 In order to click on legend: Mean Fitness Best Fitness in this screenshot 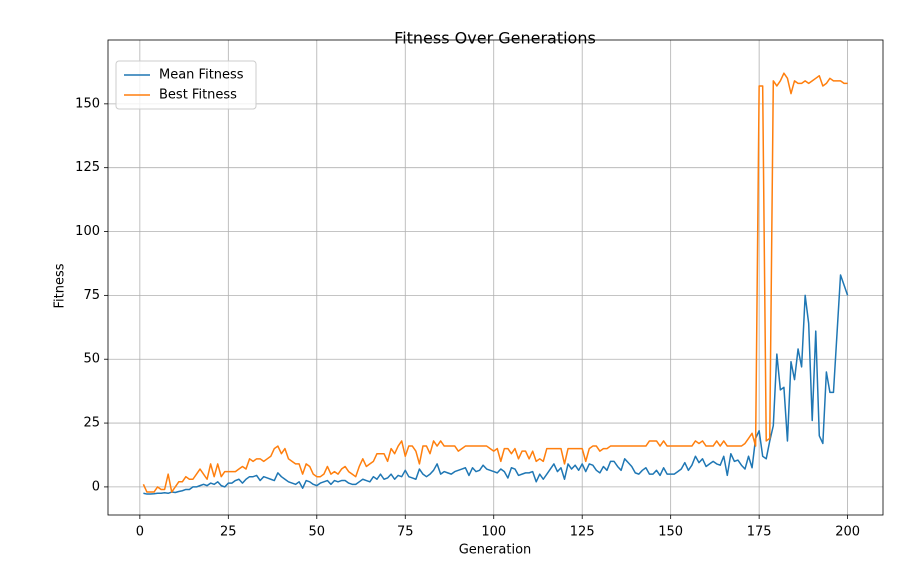, I will do `click(186, 85)`.